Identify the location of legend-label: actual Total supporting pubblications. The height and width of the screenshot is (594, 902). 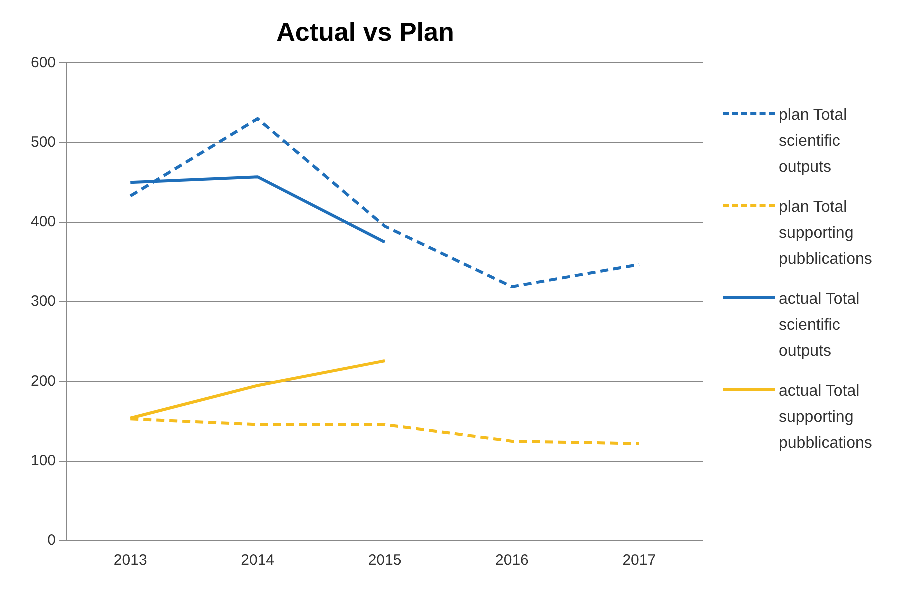
(826, 418).